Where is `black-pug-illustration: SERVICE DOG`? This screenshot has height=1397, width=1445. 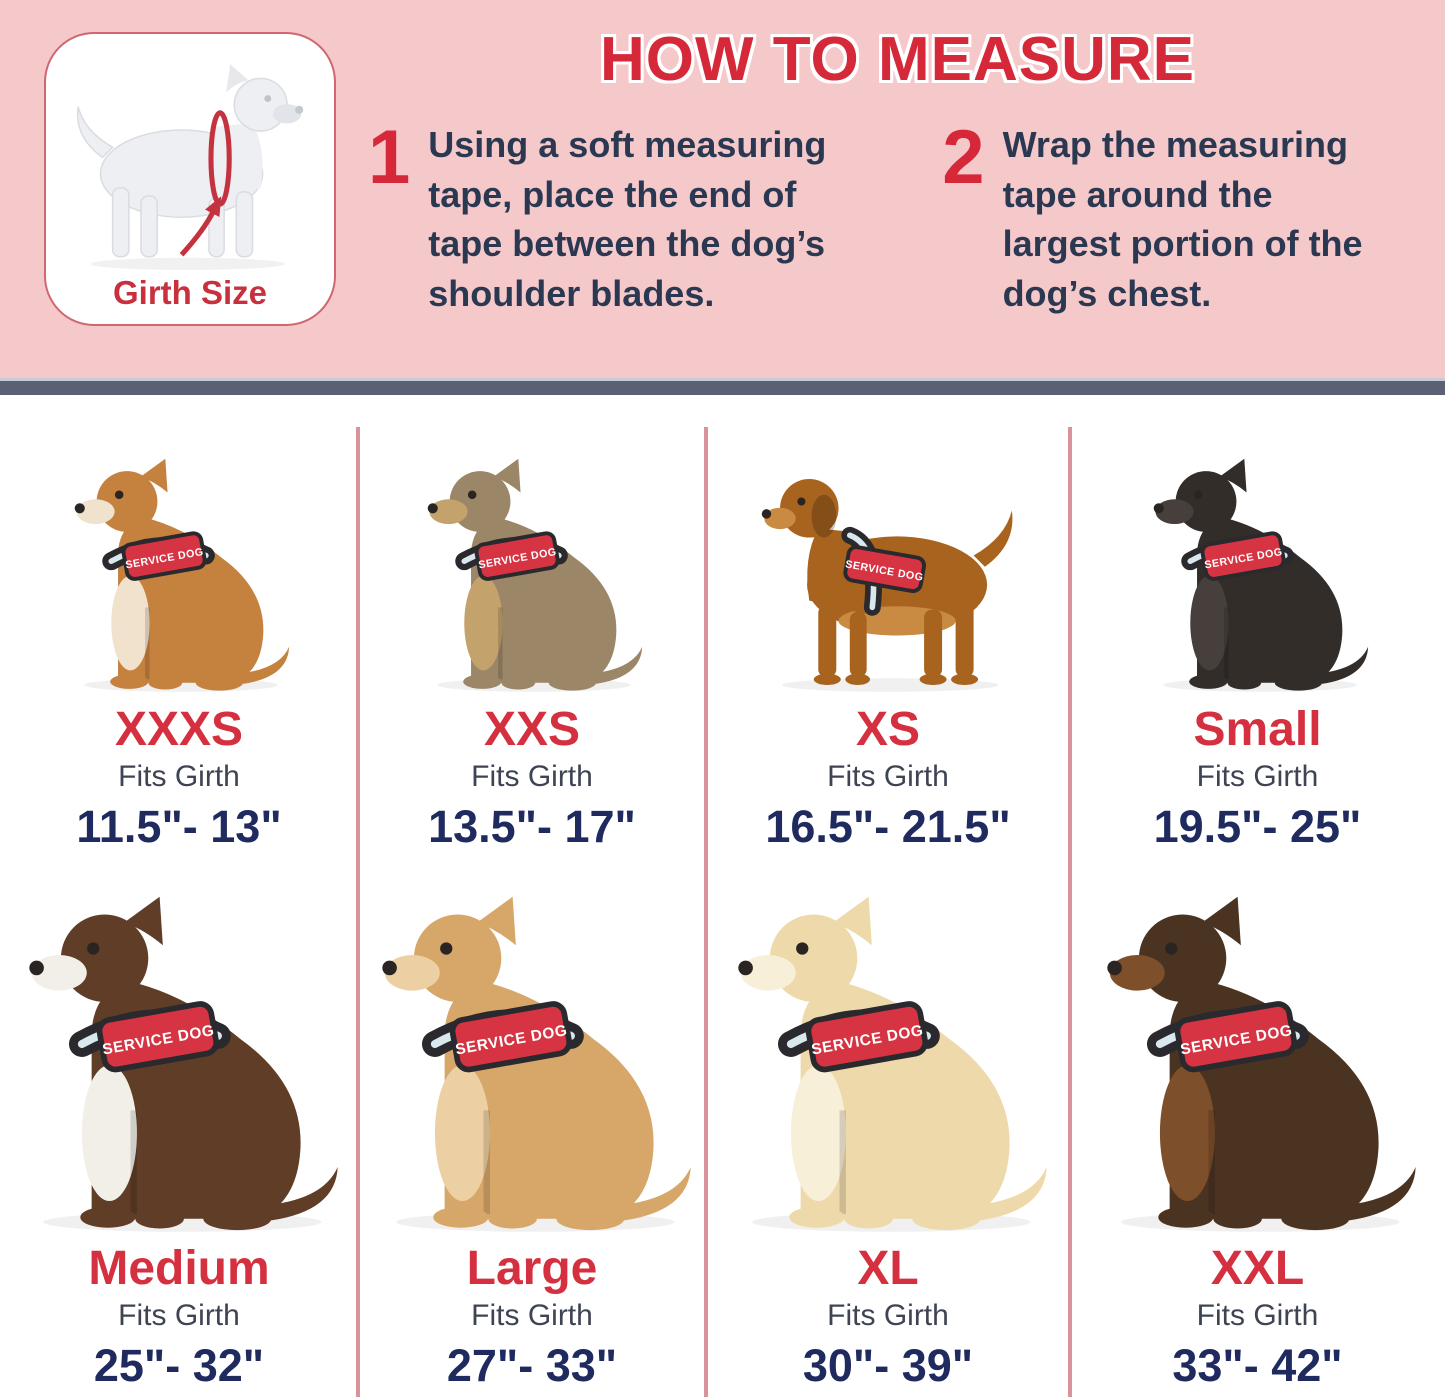 black-pug-illustration: SERVICE DOG is located at coordinates (1260, 575).